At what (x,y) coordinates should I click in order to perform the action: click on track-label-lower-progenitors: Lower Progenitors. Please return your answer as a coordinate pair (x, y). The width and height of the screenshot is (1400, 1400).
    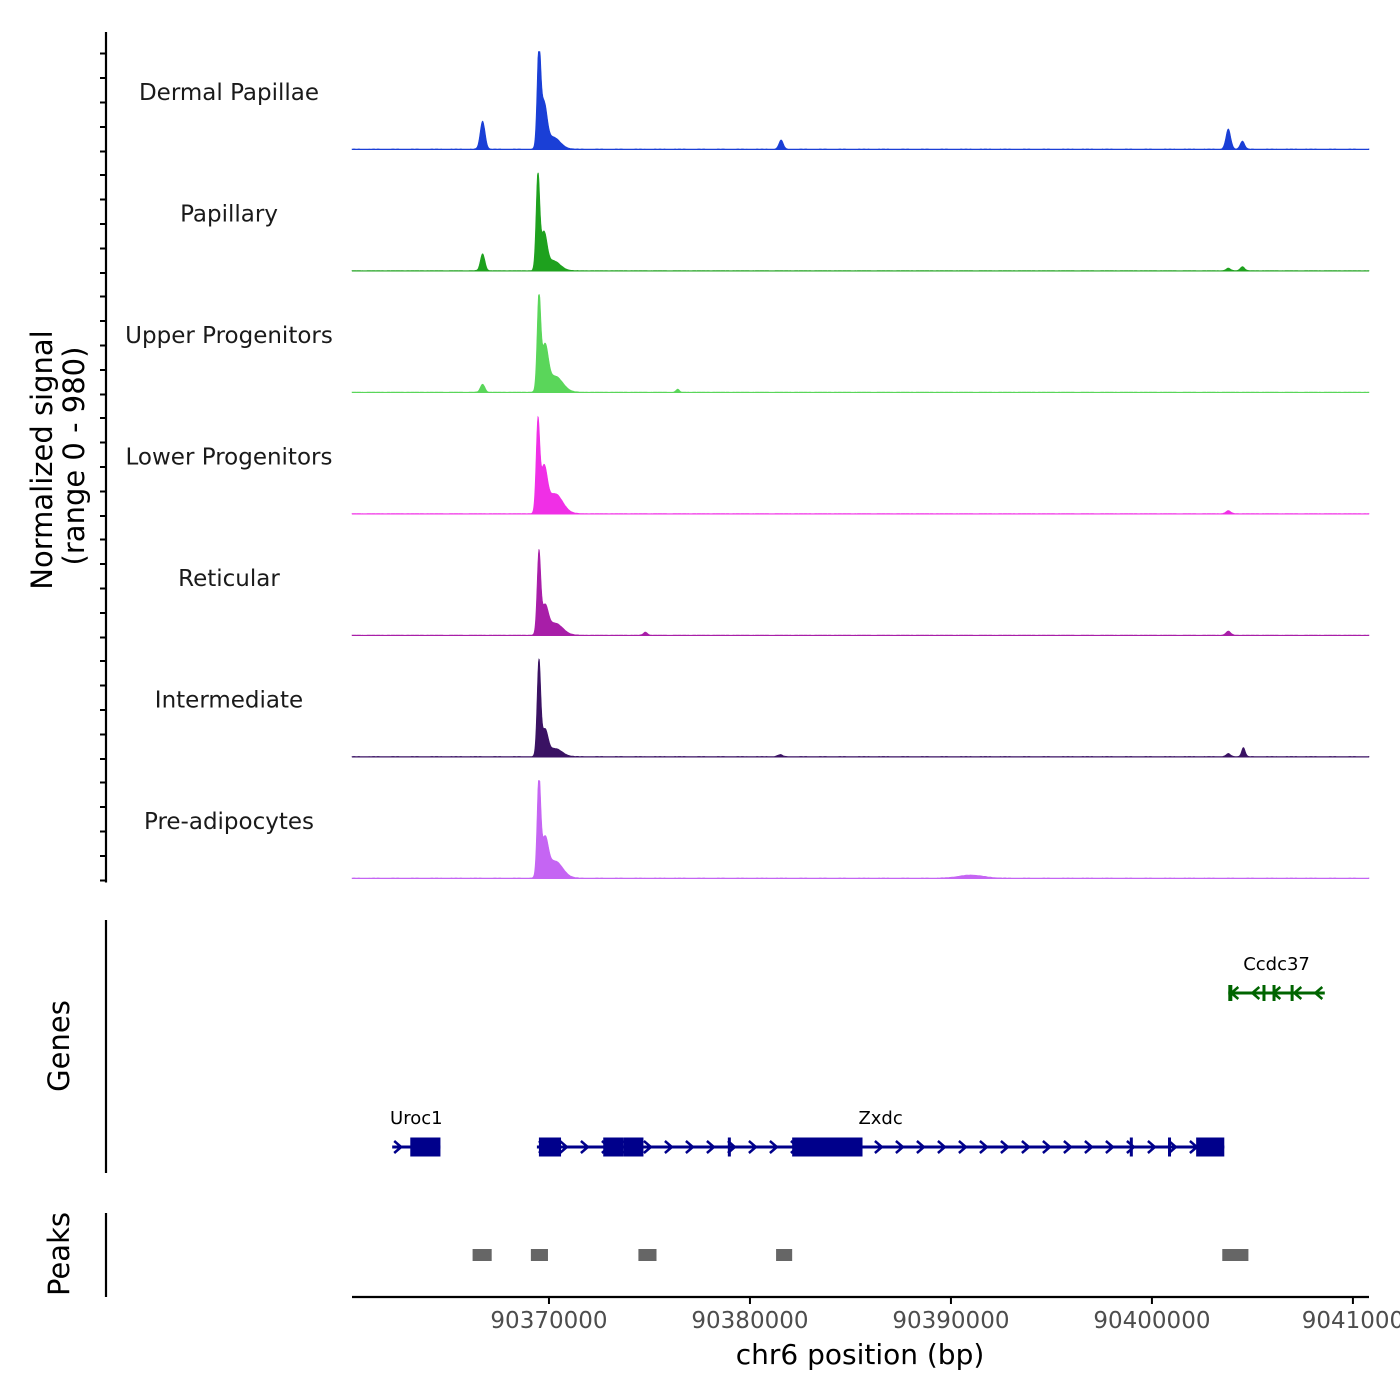
    Looking at the image, I should click on (229, 458).